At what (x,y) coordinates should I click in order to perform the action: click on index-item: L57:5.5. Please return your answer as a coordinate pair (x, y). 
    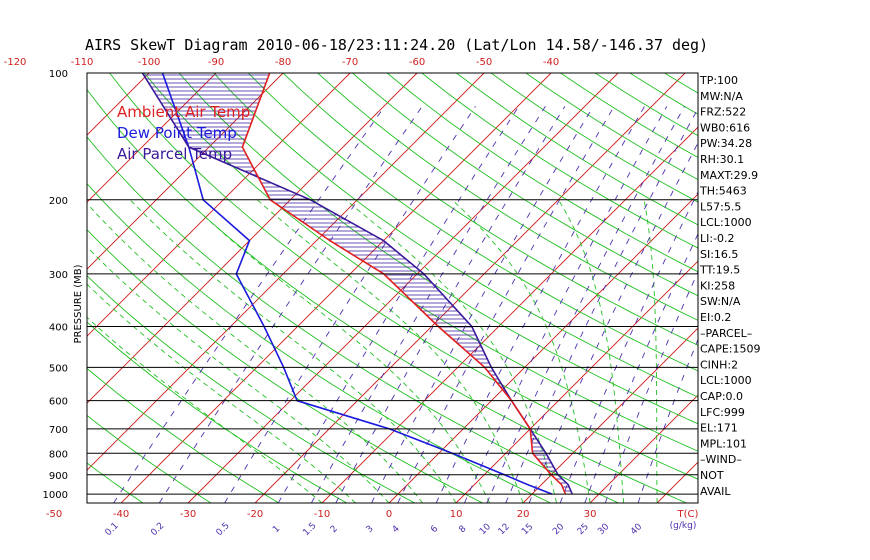
    Looking at the image, I should click on (720, 206).